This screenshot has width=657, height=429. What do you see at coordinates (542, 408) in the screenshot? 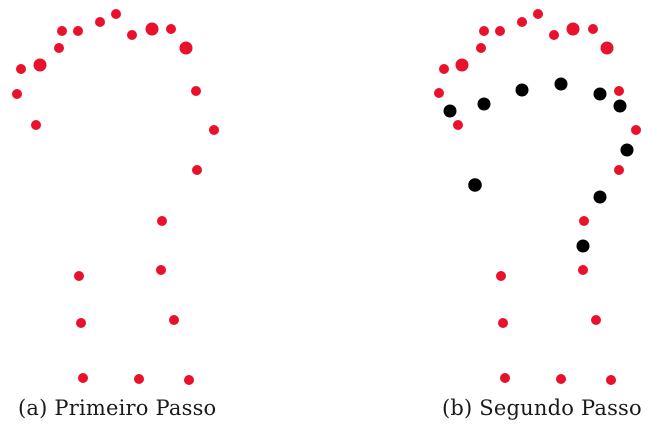
I see `caption-b: (b) Segundo Passo` at bounding box center [542, 408].